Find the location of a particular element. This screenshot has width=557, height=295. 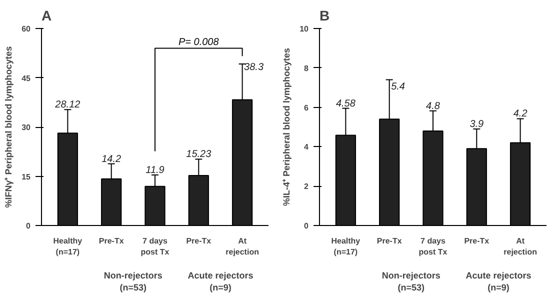

y-tick-label: 6 is located at coordinates (307, 107).